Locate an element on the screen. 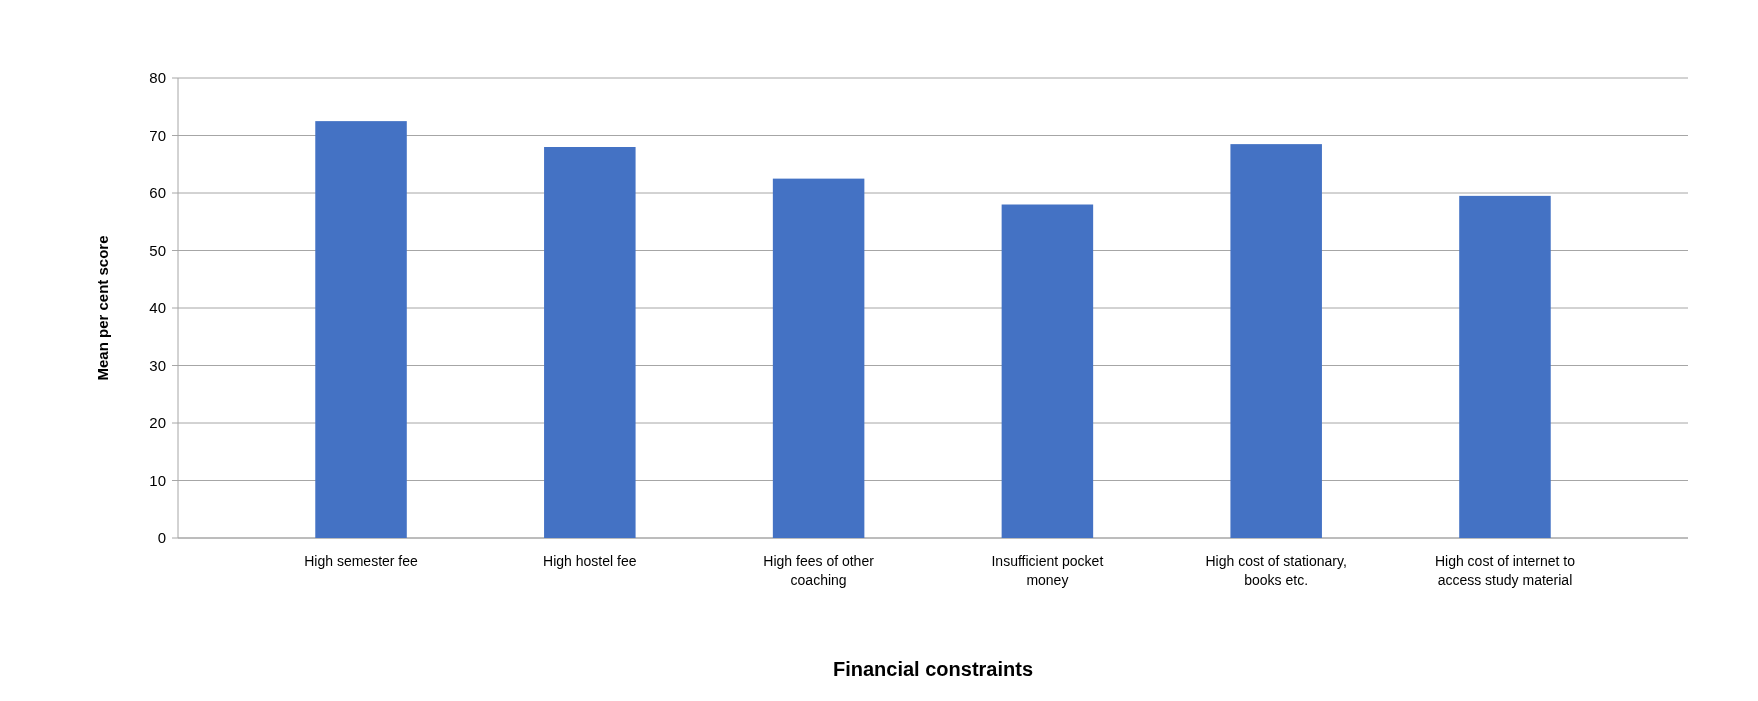 The image size is (1758, 701). y-tick-label: 60 is located at coordinates (157, 193).